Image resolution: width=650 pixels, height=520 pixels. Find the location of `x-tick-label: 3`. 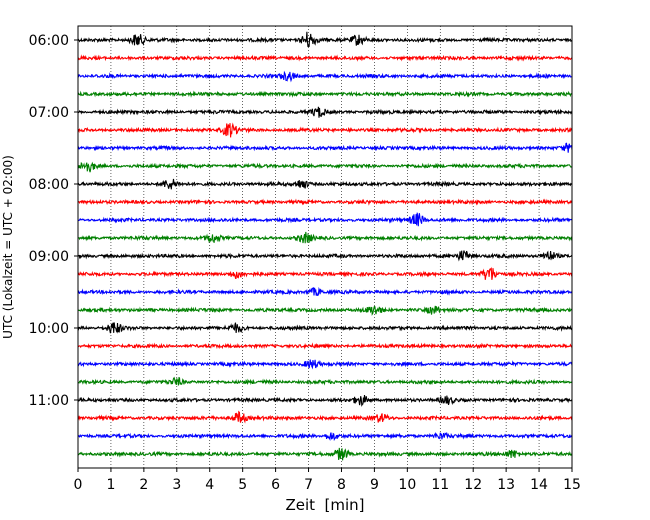

x-tick-label: 3 is located at coordinates (176, 485).